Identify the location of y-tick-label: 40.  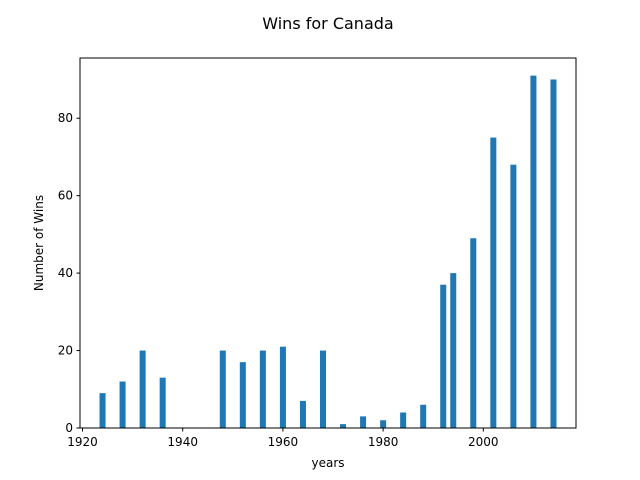
(65, 273).